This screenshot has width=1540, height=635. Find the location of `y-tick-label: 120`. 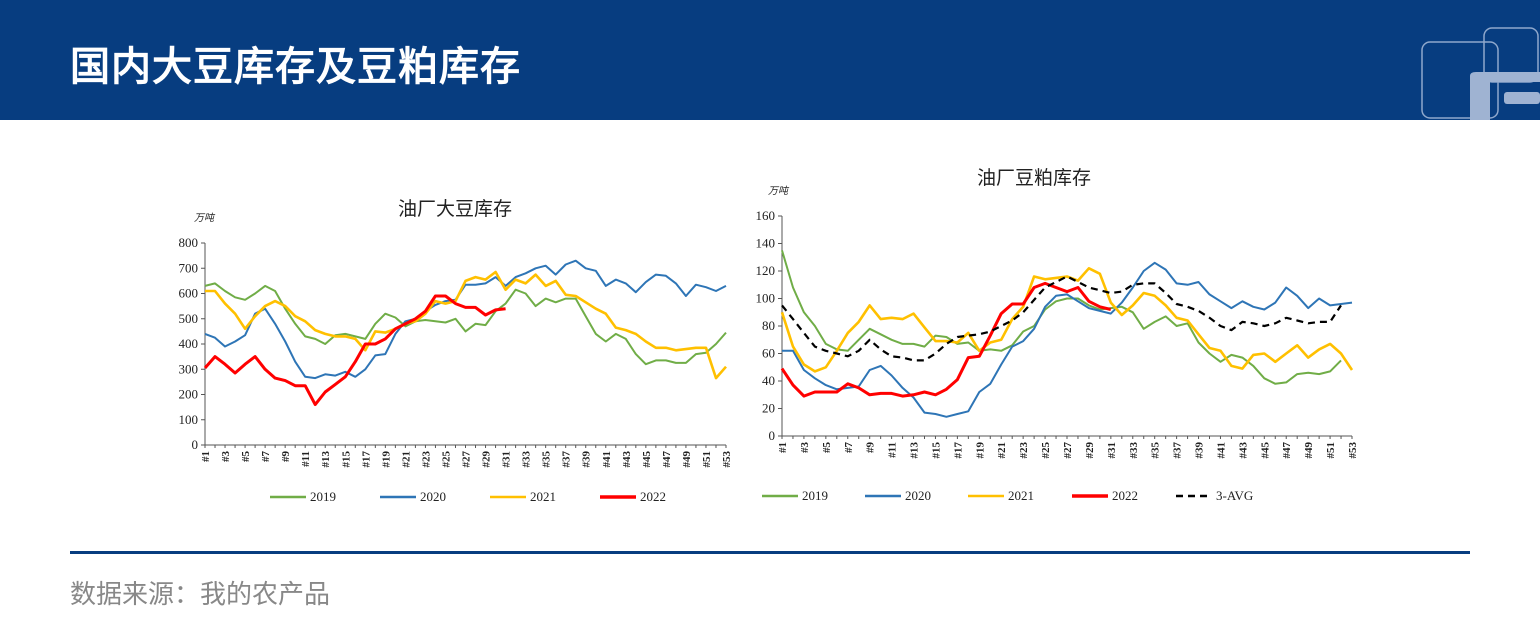

y-tick-label: 120 is located at coordinates (766, 270).